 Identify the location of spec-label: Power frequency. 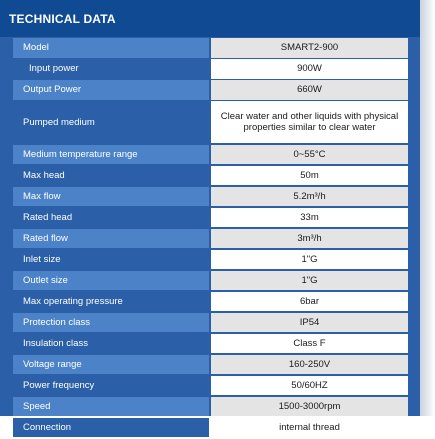
(111, 385).